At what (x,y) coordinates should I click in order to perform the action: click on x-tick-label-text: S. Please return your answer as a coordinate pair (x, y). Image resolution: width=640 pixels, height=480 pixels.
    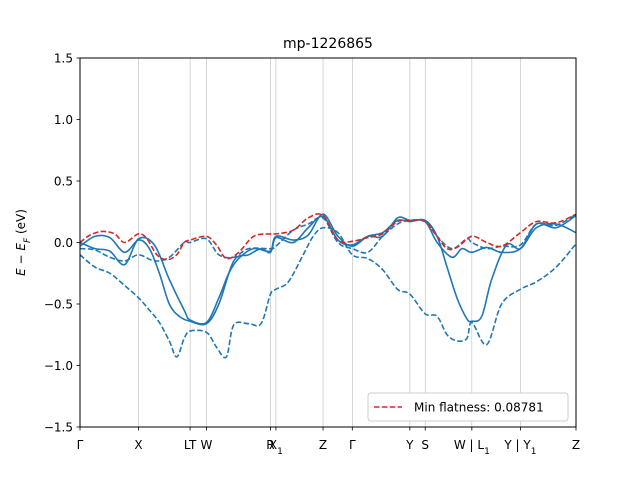
    Looking at the image, I should click on (425, 445).